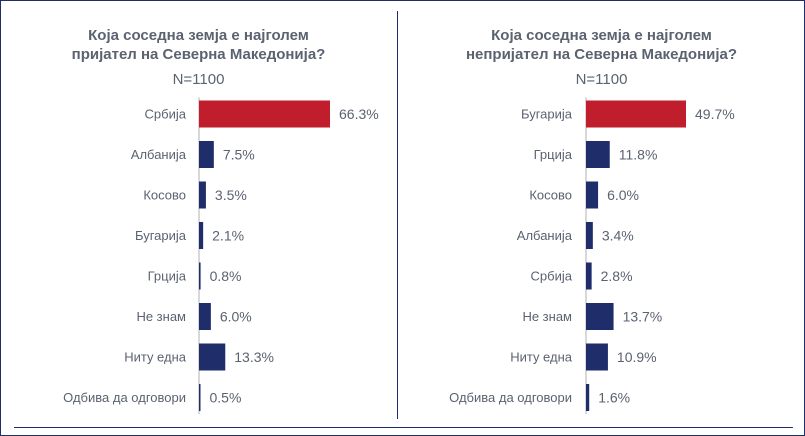 The width and height of the screenshot is (805, 436). What do you see at coordinates (198, 54) in the screenshot?
I see `chart-title-line-2: пријател на Северна Македонија?` at bounding box center [198, 54].